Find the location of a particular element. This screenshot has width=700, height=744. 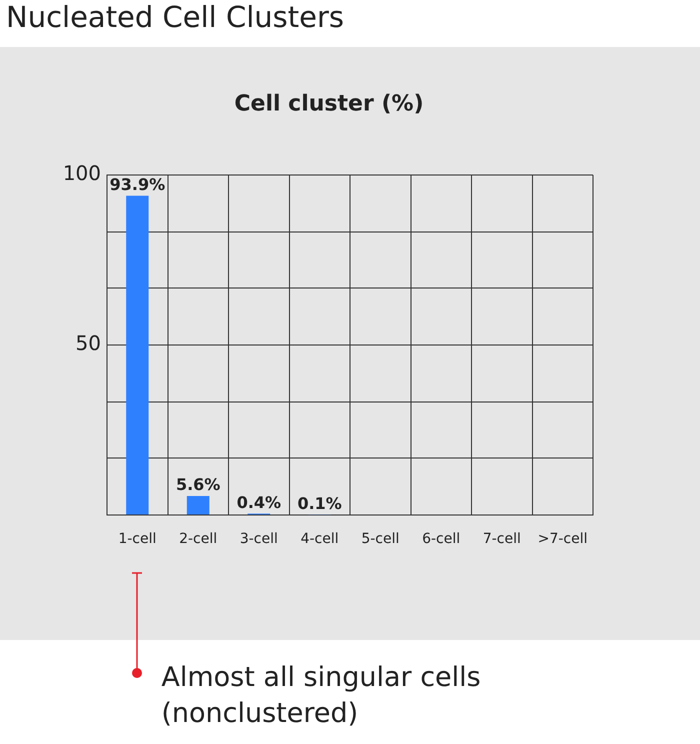

x-tick-label: 5-cell is located at coordinates (380, 539).